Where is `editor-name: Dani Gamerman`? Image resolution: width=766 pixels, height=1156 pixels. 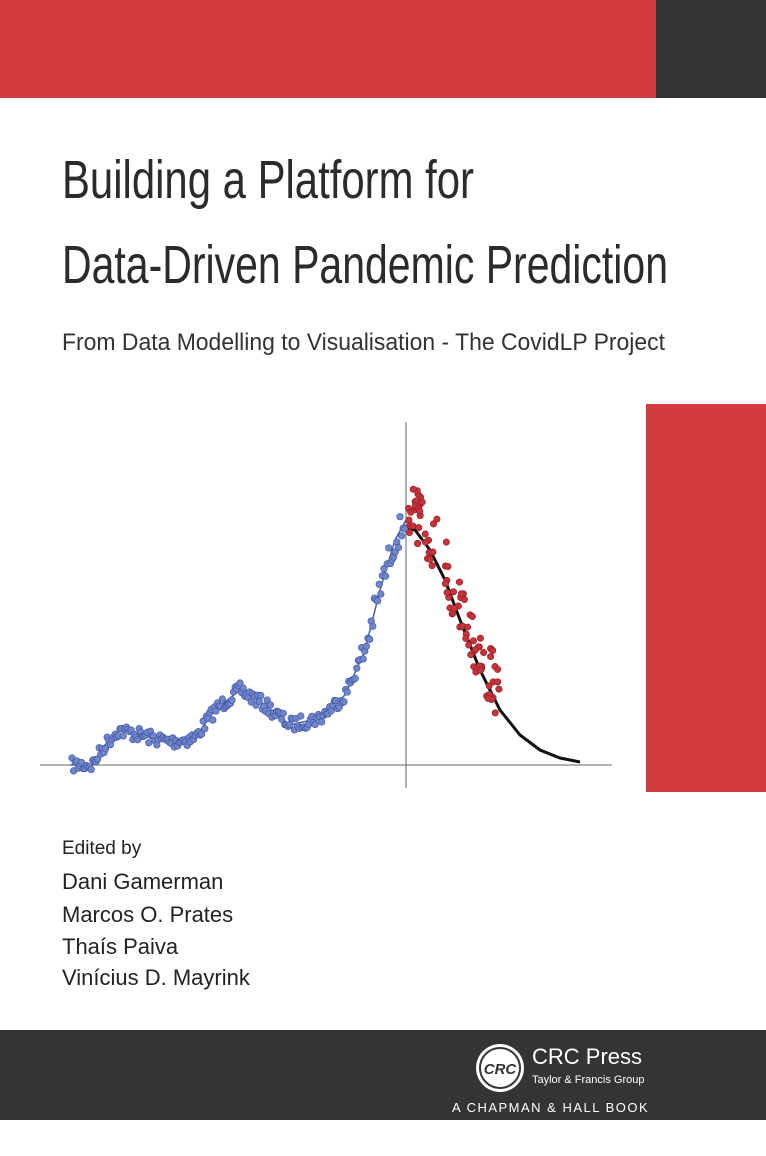
editor-name: Dani Gamerman is located at coordinates (142, 881).